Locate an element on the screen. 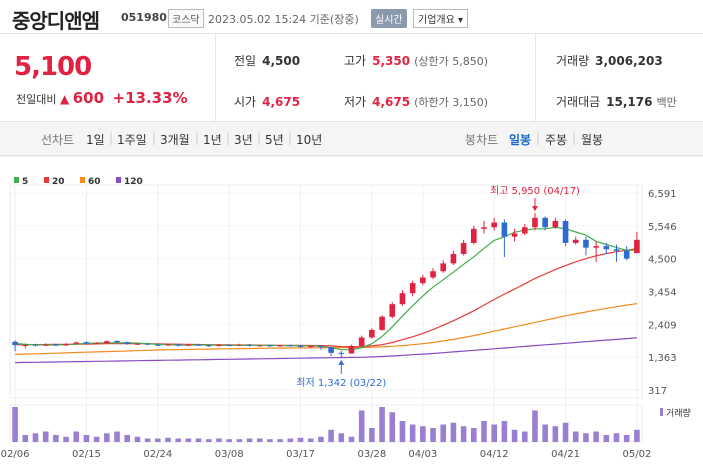  current-price: 5,100 is located at coordinates (53, 67).